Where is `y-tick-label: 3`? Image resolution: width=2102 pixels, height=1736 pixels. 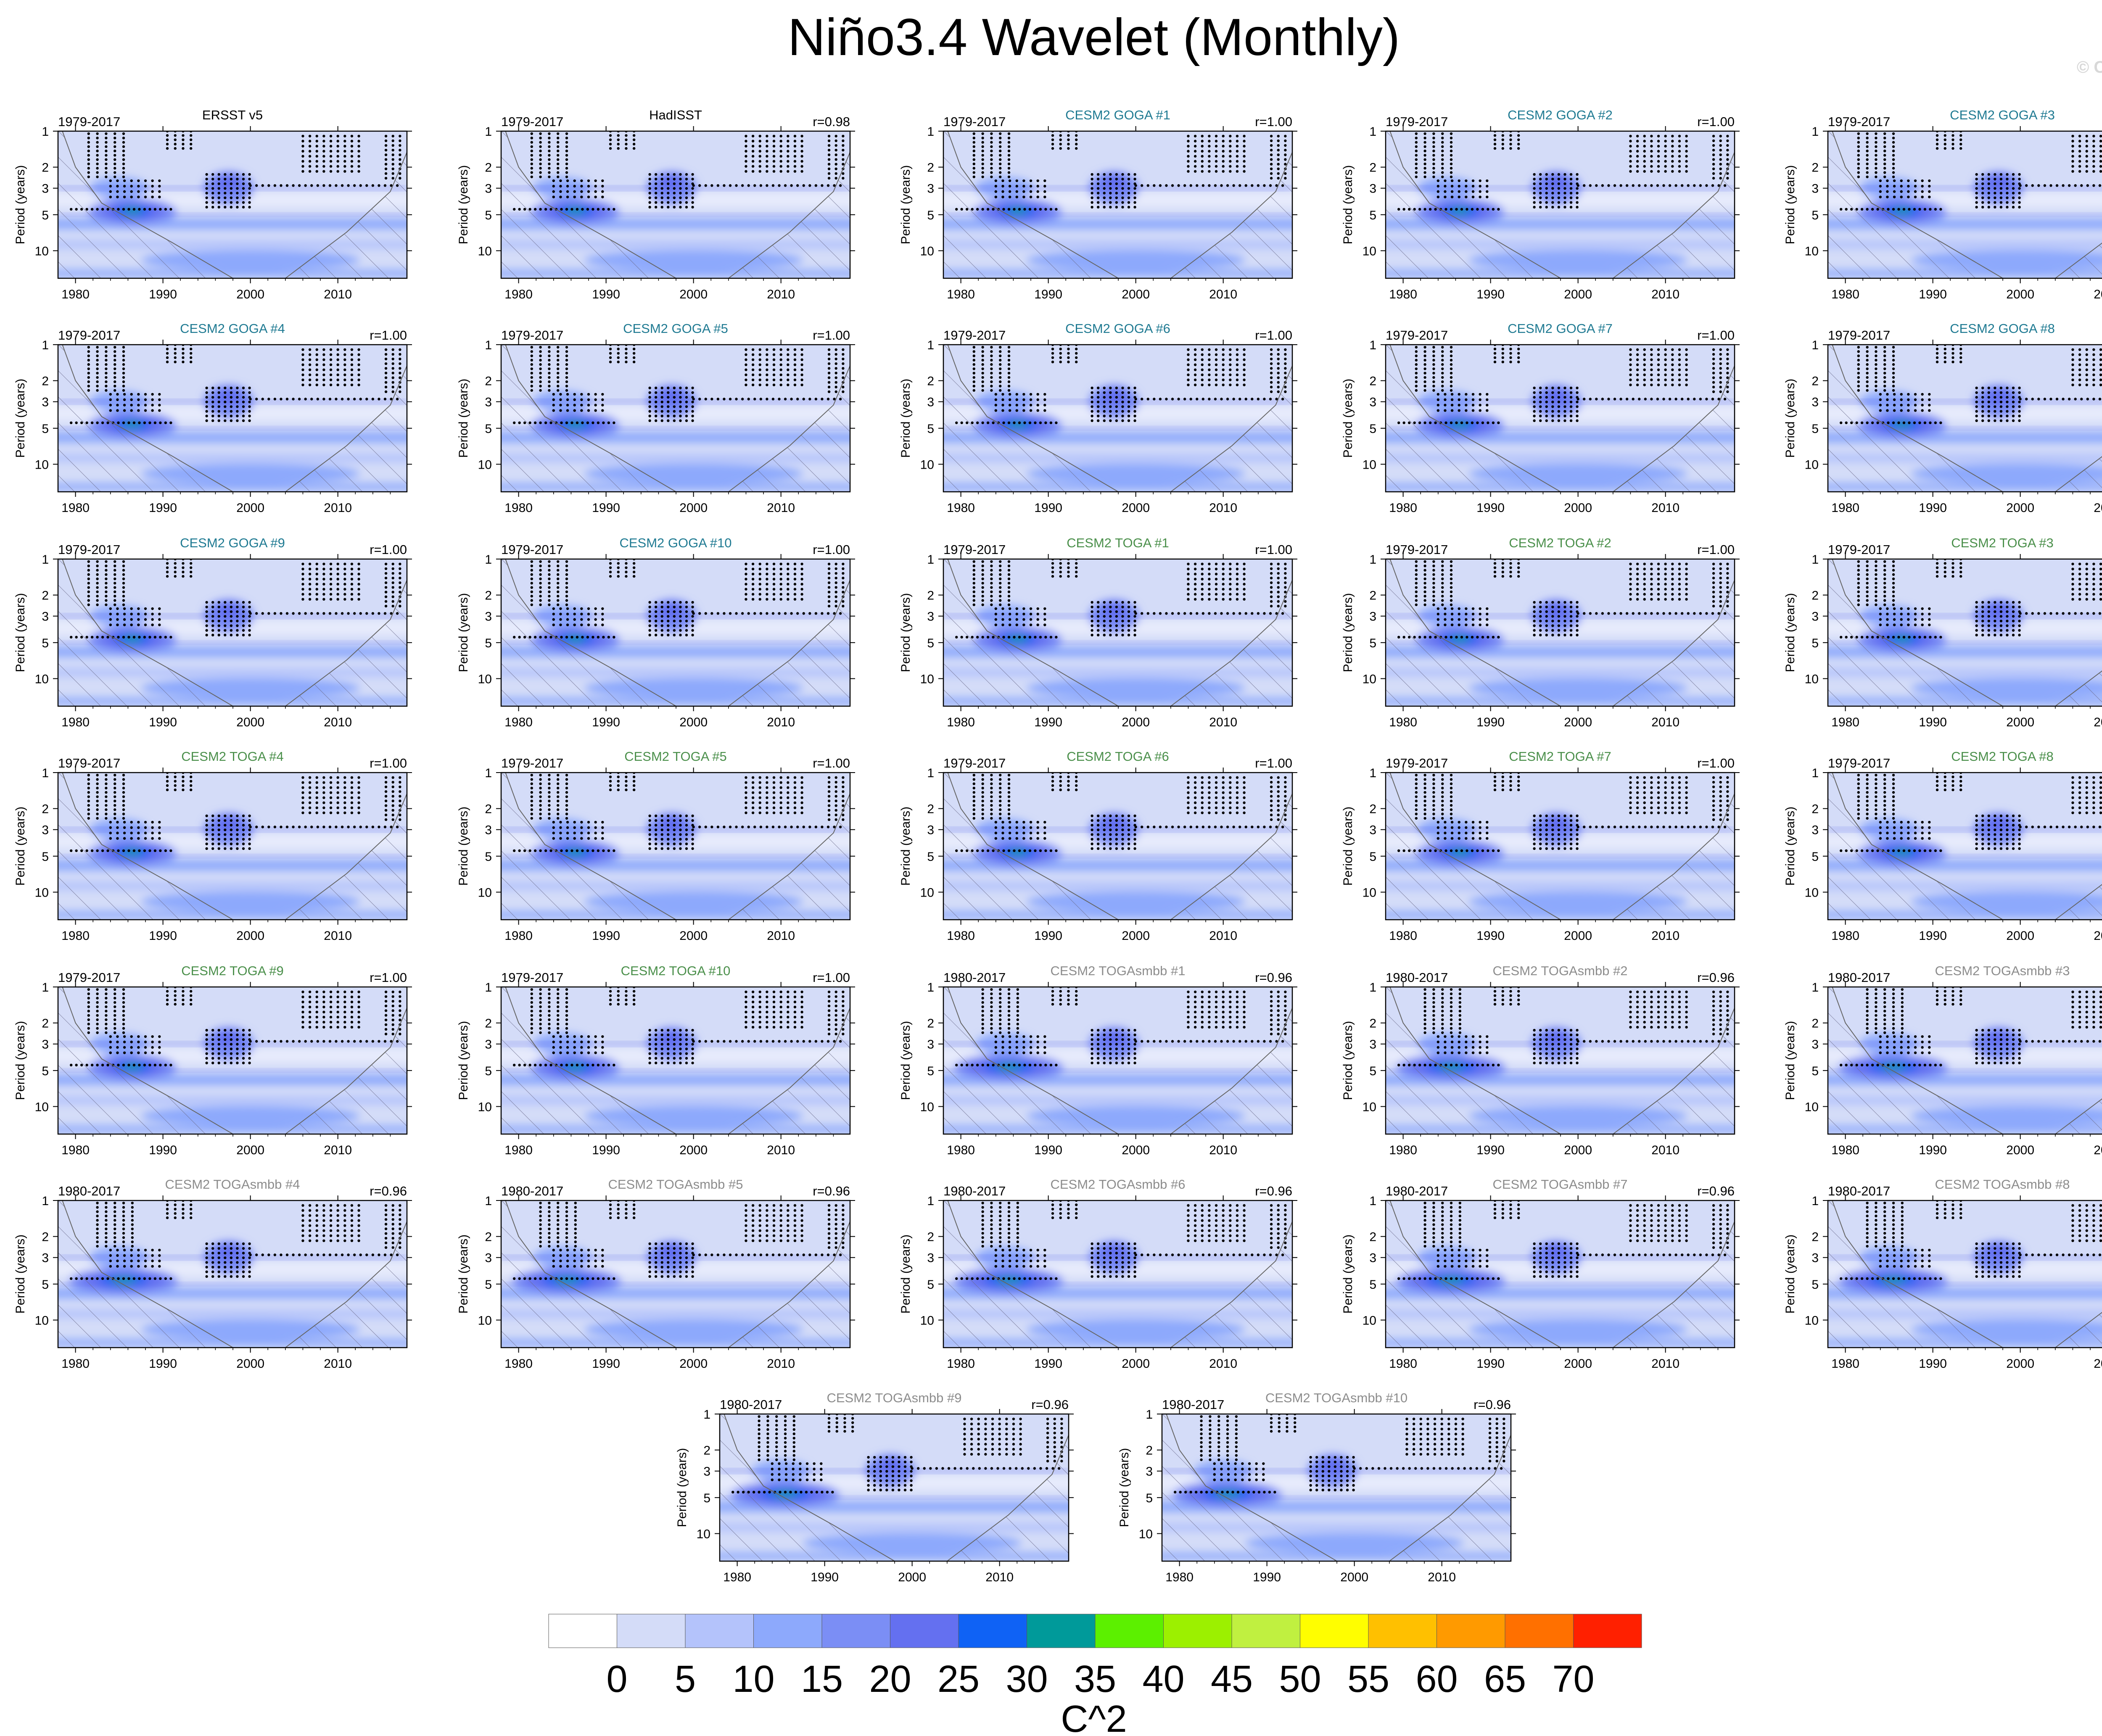 y-tick-label: 3 is located at coordinates (930, 189).